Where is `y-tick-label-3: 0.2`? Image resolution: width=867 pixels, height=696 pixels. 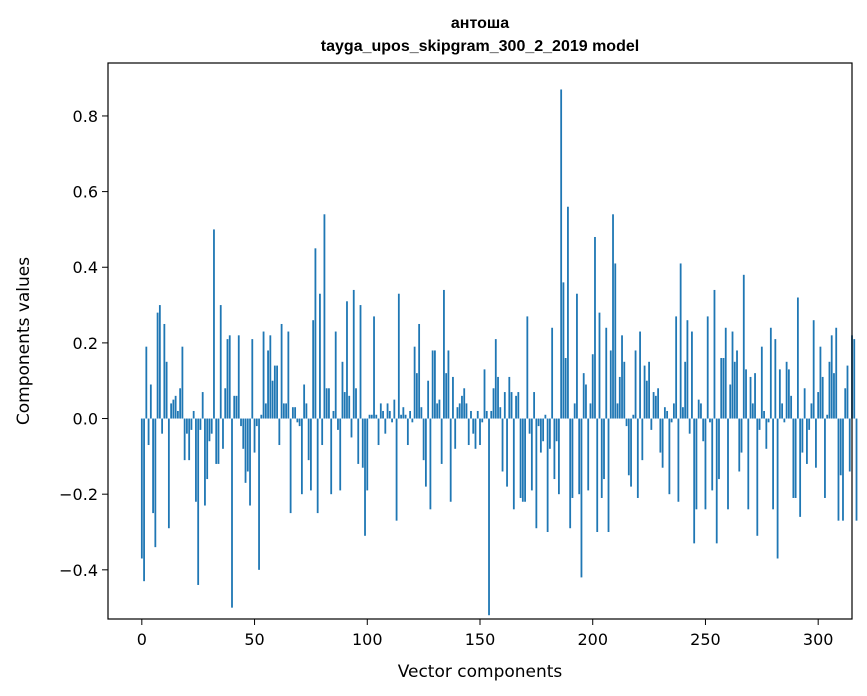 y-tick-label-3: 0.2 is located at coordinates (85, 343).